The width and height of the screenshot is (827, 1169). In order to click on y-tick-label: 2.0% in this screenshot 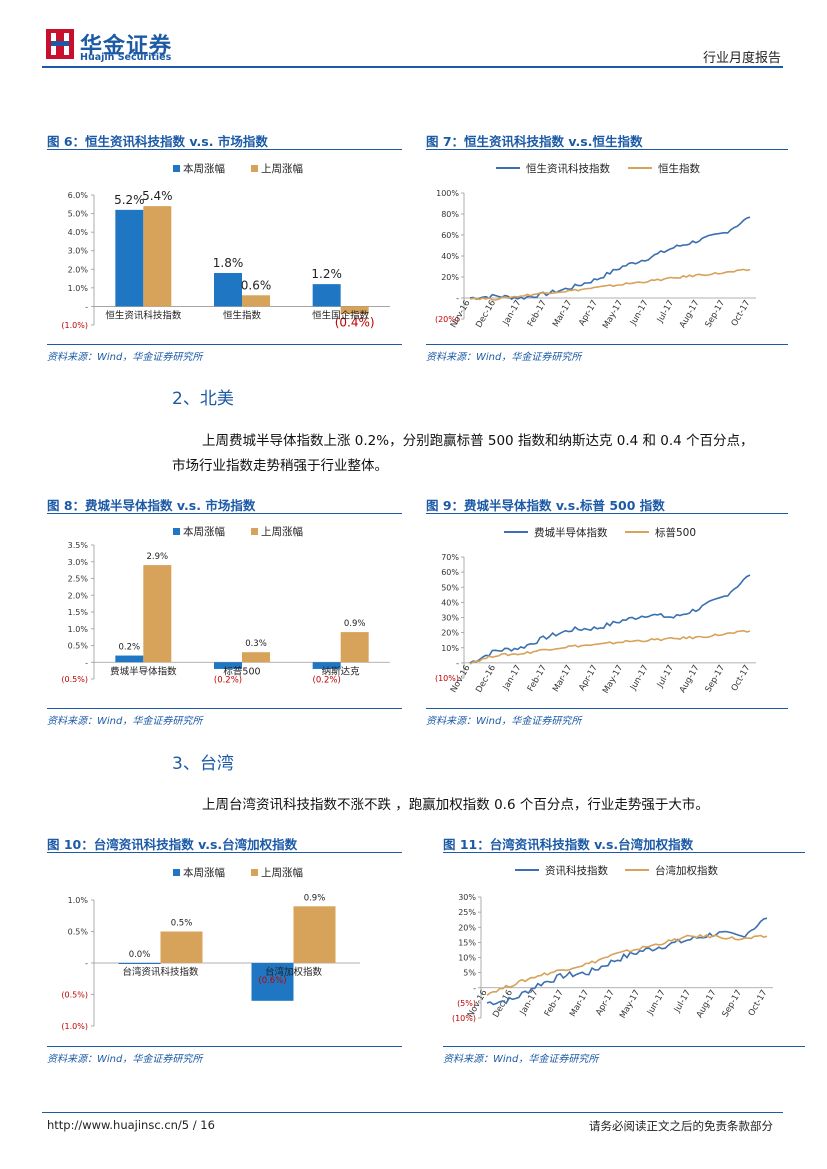, I will do `click(78, 269)`.